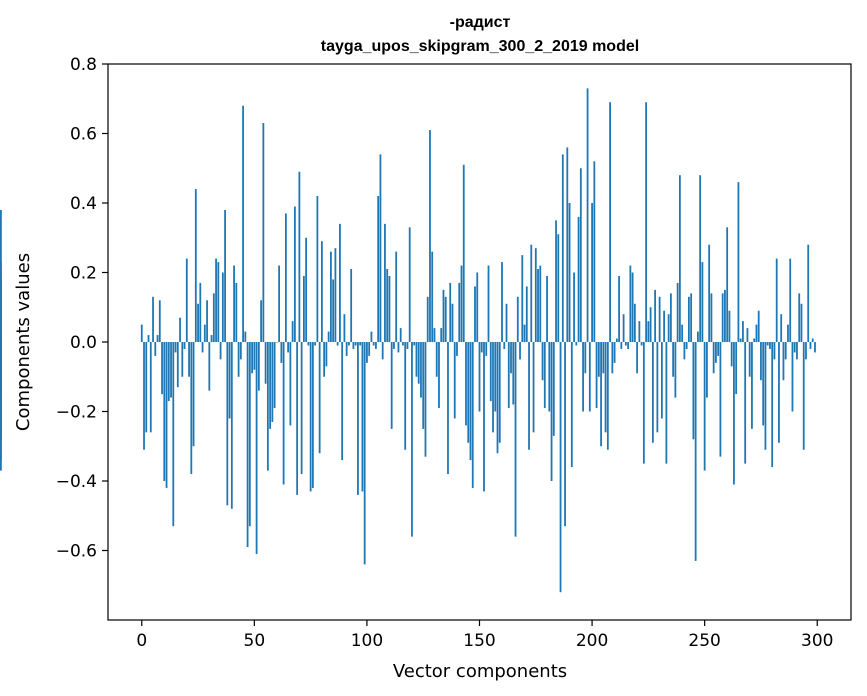  I want to click on x-tick-label: 100, so click(367, 641).